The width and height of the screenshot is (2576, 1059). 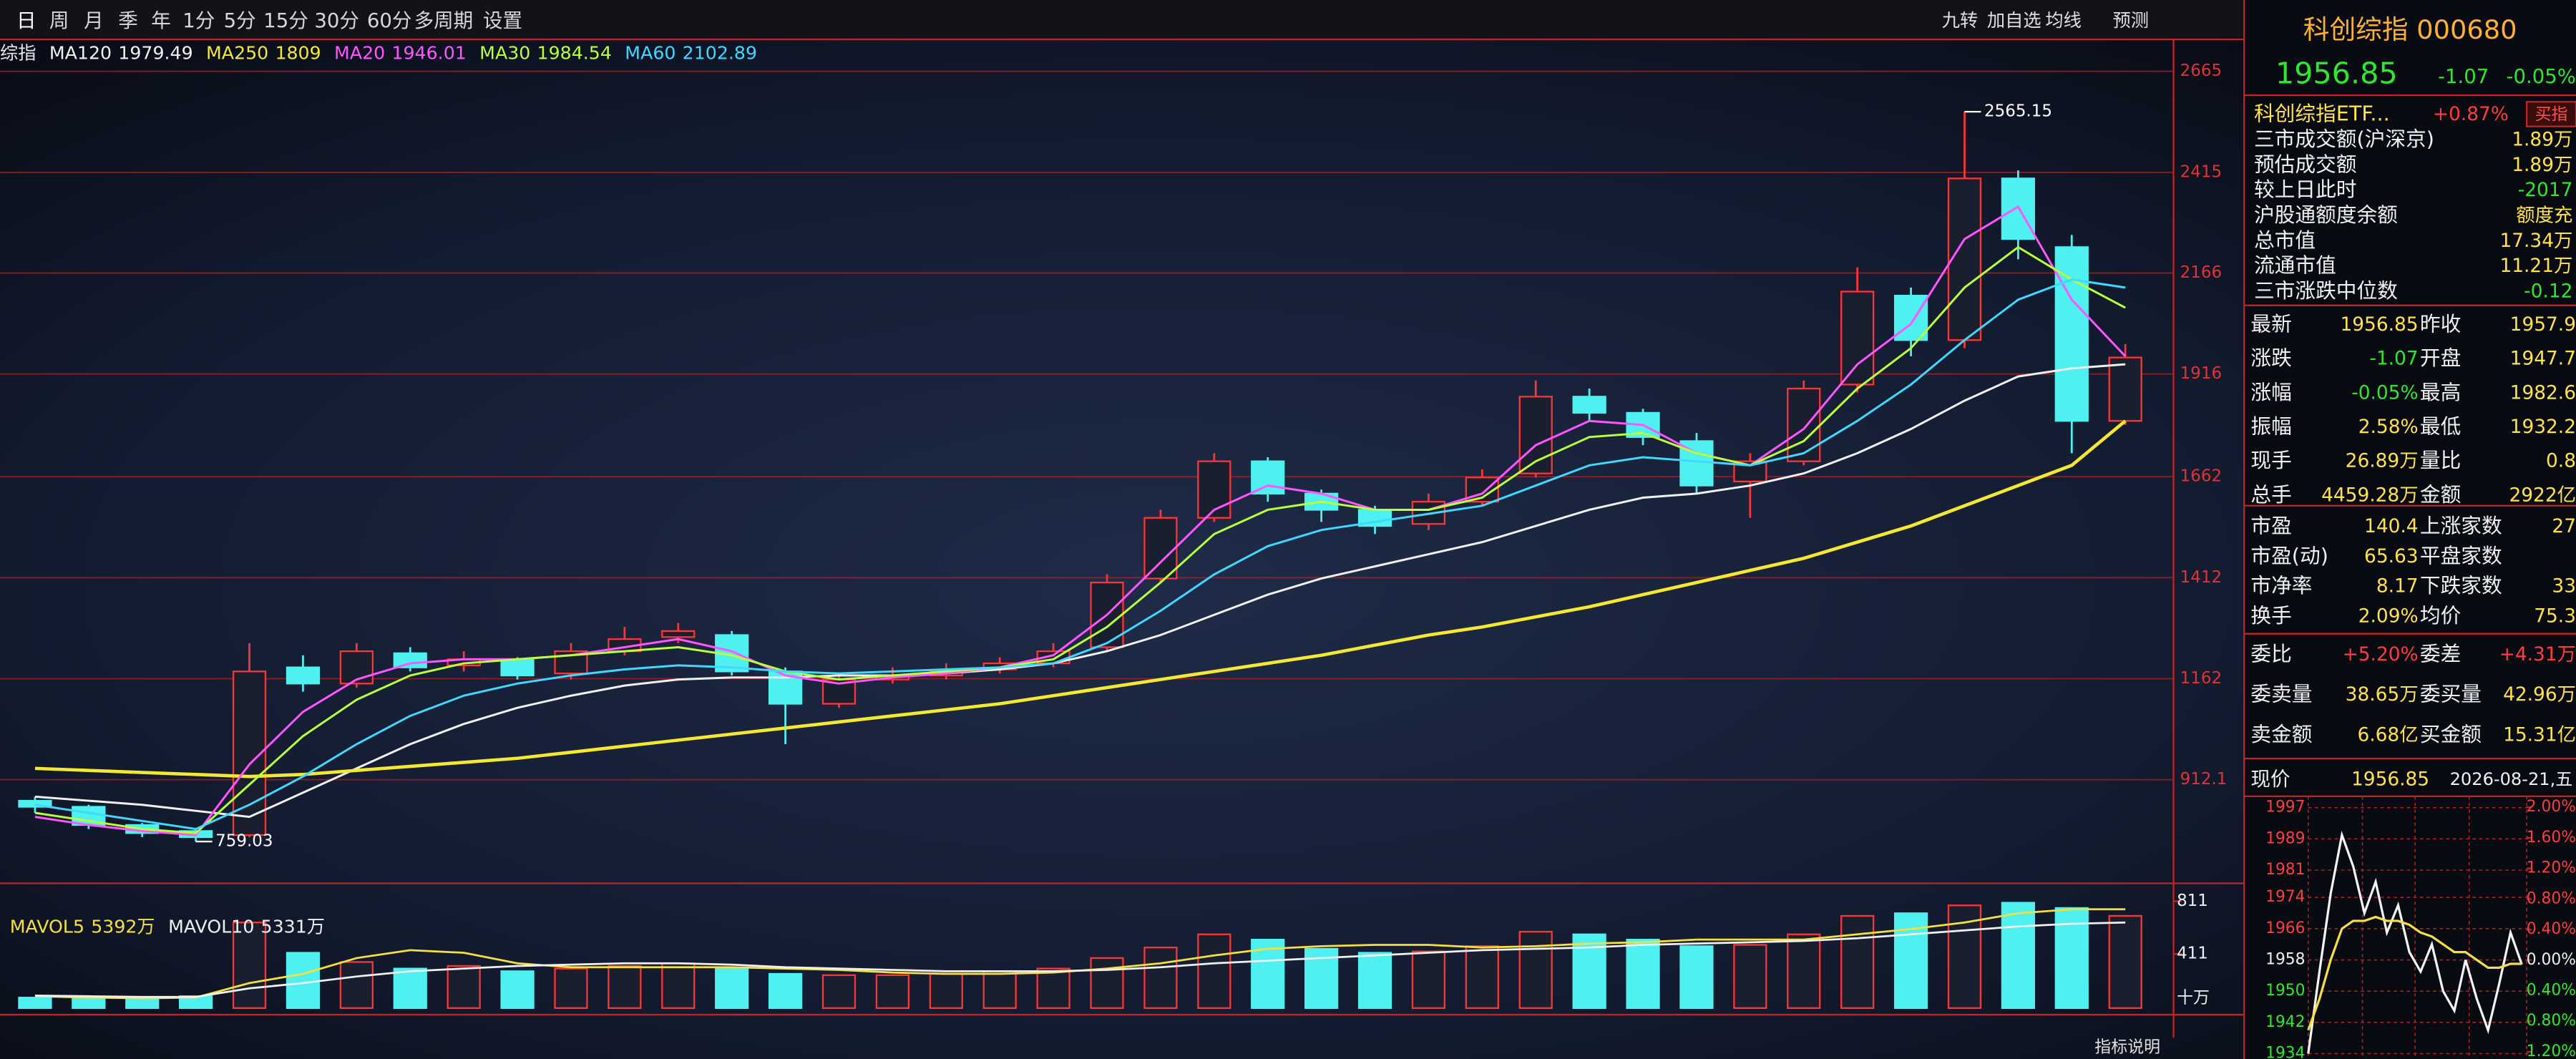 What do you see at coordinates (2285, 928) in the screenshot?
I see `y-tick-label: 1966` at bounding box center [2285, 928].